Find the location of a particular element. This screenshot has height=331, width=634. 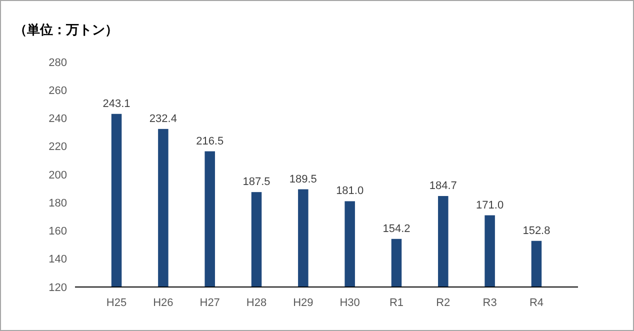

y-tick-label: 140 is located at coordinates (57, 260).